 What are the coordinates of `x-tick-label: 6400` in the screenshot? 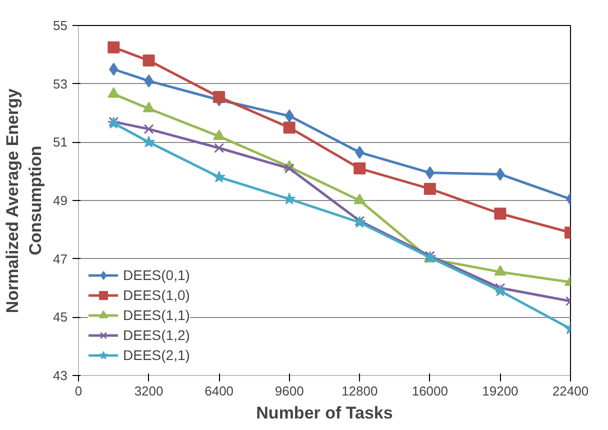 It's located at (219, 391).